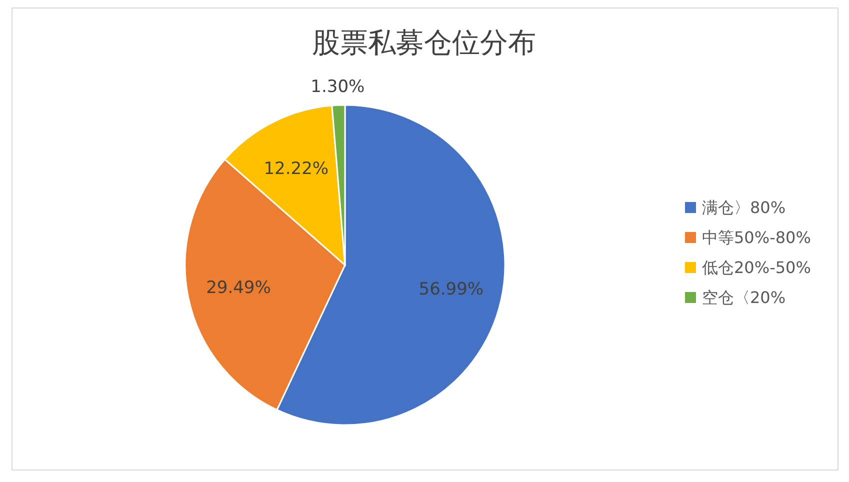  Describe the element at coordinates (337, 86) in the screenshot. I see `data-label: 1.30%` at that location.